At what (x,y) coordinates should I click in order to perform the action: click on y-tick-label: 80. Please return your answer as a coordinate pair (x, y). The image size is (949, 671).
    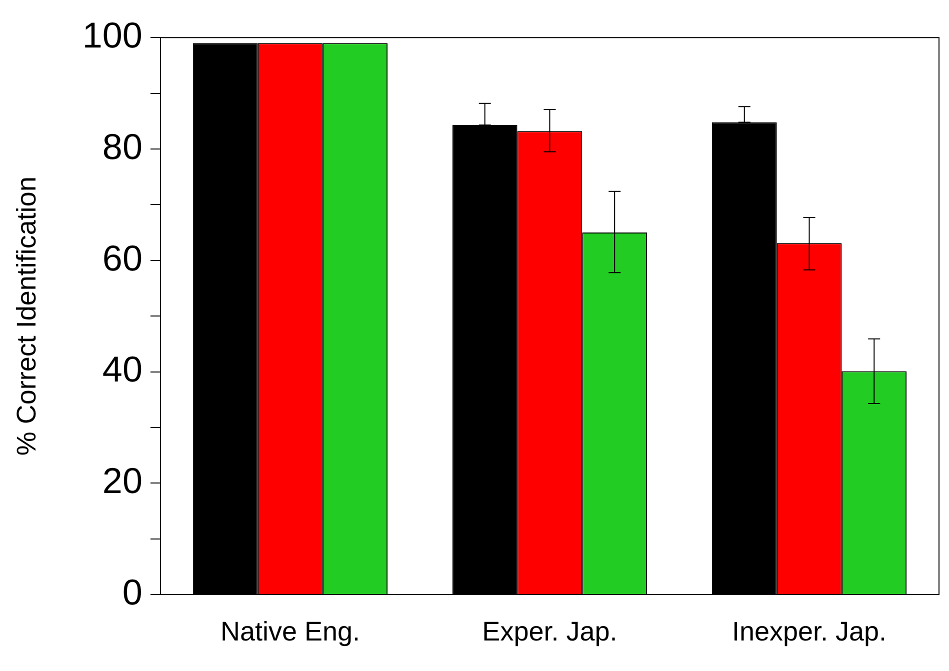
    Looking at the image, I should click on (122, 146).